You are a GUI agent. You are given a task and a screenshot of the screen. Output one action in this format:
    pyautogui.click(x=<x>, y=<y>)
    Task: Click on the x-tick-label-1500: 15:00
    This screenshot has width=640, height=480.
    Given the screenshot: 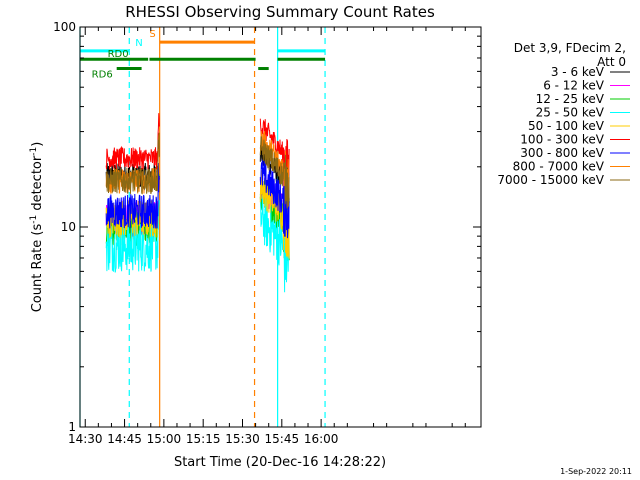 What is the action you would take?
    pyautogui.click(x=164, y=439)
    